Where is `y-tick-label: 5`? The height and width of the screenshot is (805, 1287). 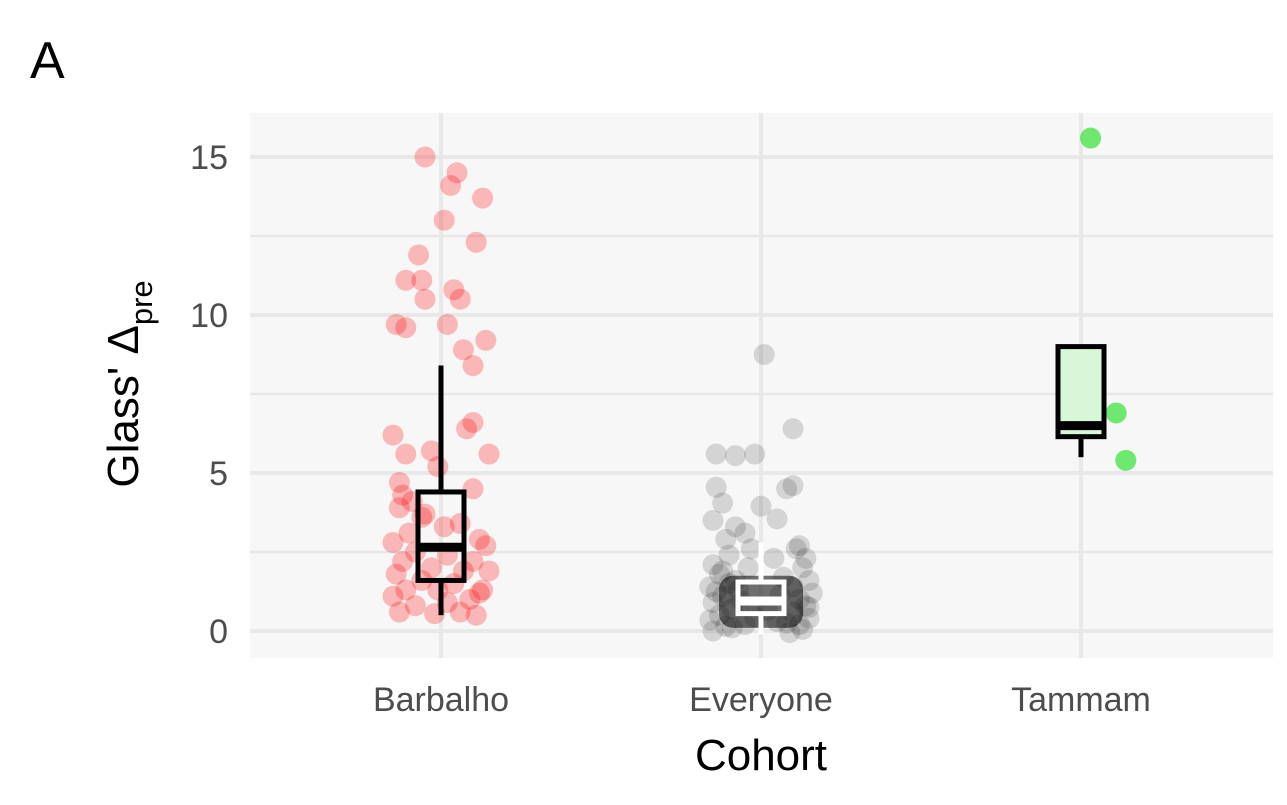 y-tick-label: 5 is located at coordinates (218, 474).